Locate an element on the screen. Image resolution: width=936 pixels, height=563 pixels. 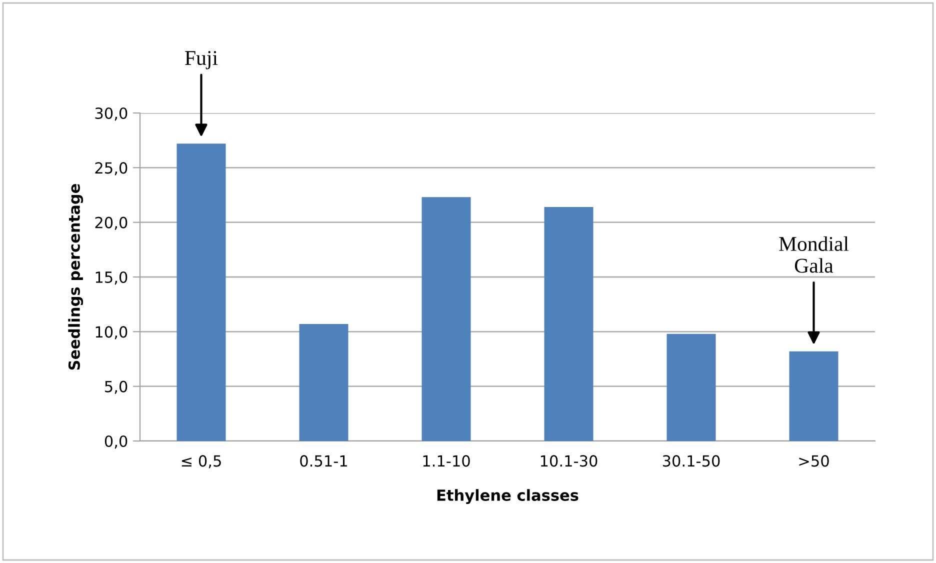
y-tick-label: 25,0 is located at coordinates (111, 169).